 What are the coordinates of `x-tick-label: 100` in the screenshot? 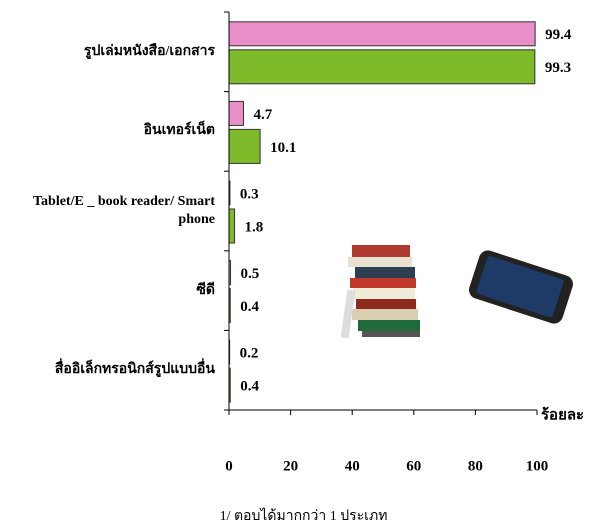 It's located at (537, 466).